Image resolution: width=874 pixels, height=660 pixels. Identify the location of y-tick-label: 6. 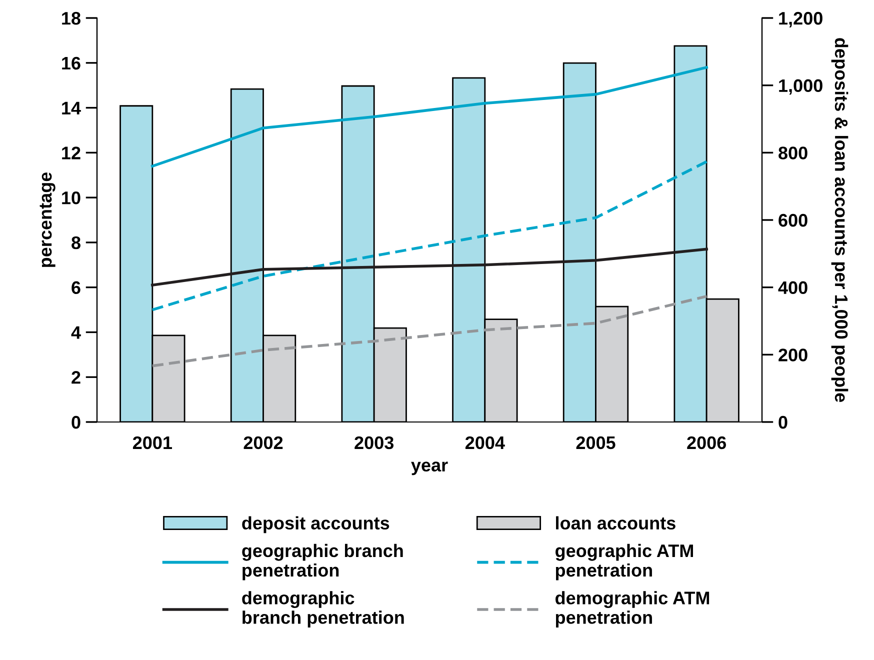
(76, 287).